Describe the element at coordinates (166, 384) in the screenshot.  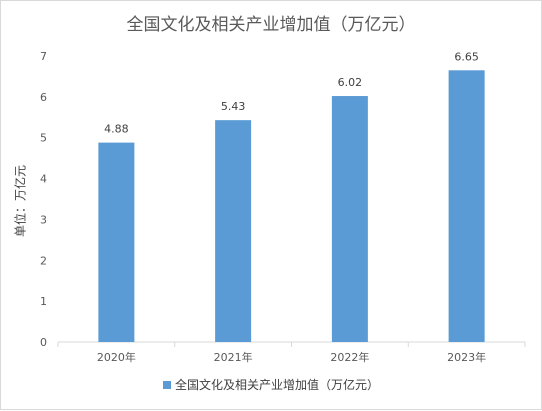
I see `legend-swatch` at that location.